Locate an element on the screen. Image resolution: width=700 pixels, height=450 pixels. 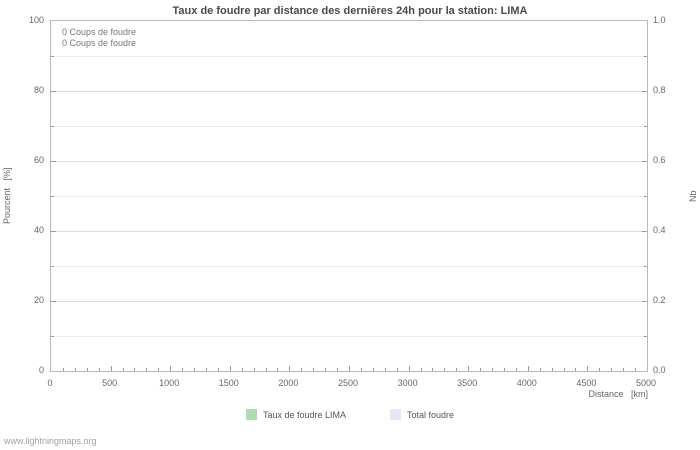
y-tick-label-left: 0 is located at coordinates (41, 370).